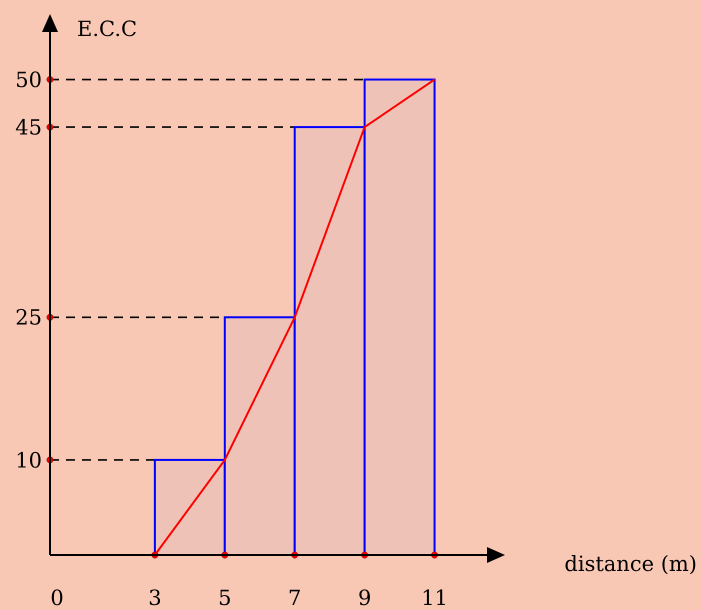 This screenshot has width=702, height=610. What do you see at coordinates (28, 318) in the screenshot?
I see `y-tick-label: 25` at bounding box center [28, 318].